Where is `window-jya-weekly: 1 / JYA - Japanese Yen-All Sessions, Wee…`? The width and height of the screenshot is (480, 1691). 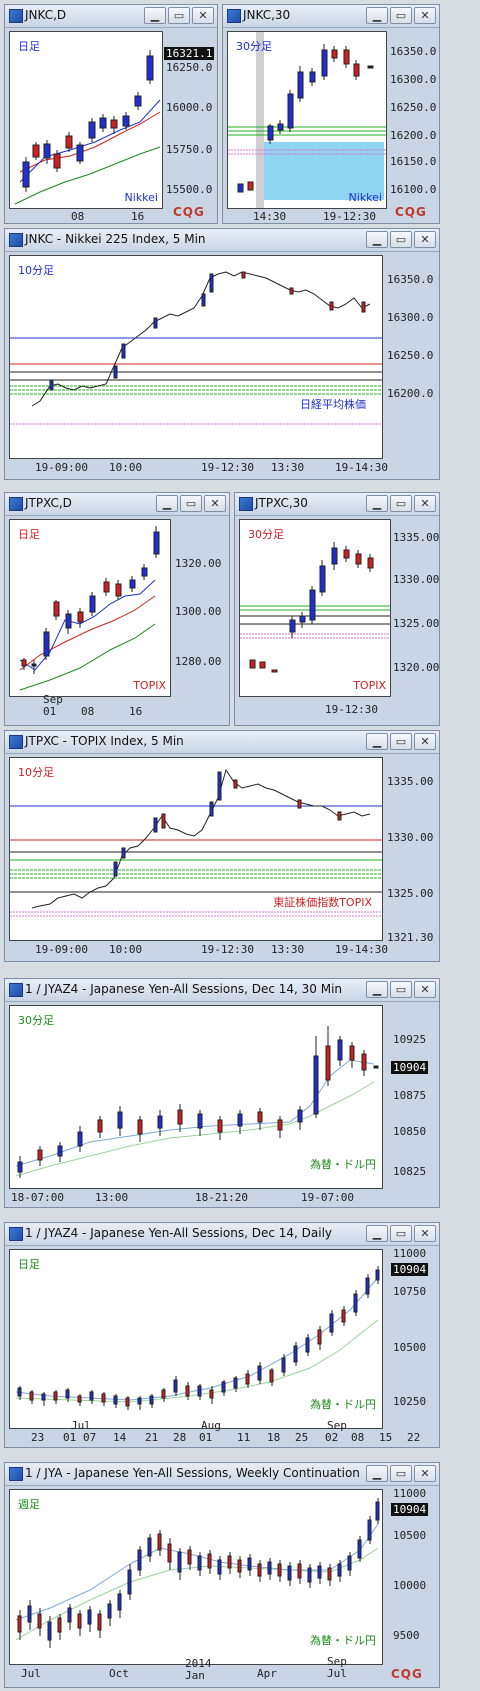
window-jya-weekly: 1 / JYA - Japanese Yen-All Sessions, Wee… is located at coordinates (222, 1575).